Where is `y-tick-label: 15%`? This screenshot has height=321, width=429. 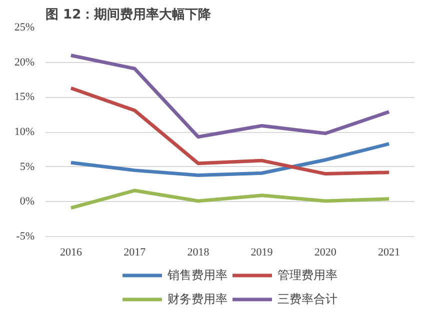 y-tick-label: 15% is located at coordinates (24, 97).